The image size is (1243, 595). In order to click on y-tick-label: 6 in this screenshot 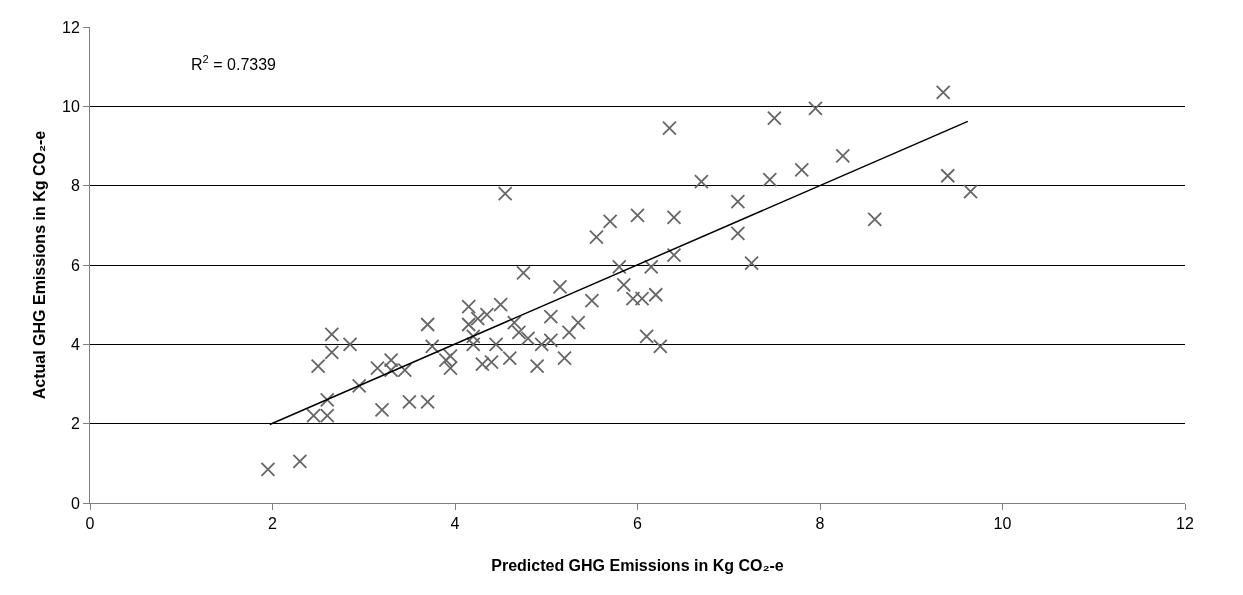, I will do `click(75, 265)`.